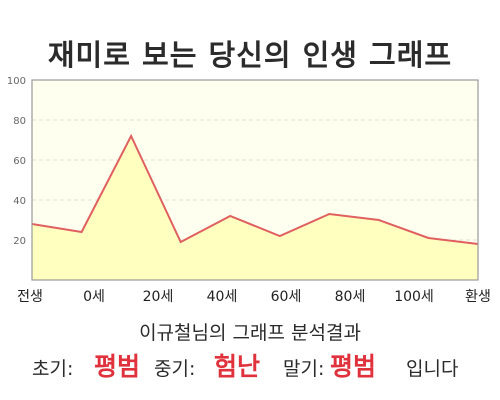 The width and height of the screenshot is (500, 400). What do you see at coordinates (286, 297) in the screenshot?
I see `x-tick-label: 60세` at bounding box center [286, 297].